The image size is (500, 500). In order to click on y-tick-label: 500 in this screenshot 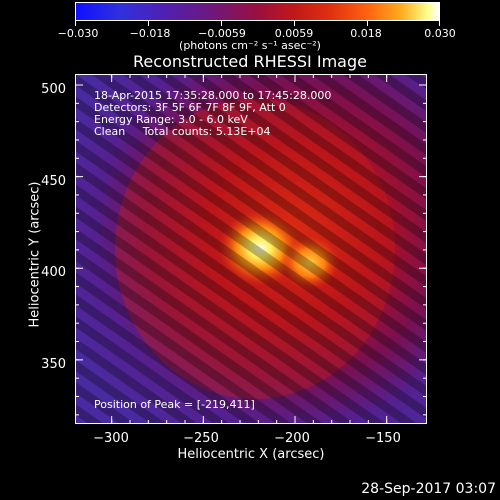, I will do `click(53, 89)`.